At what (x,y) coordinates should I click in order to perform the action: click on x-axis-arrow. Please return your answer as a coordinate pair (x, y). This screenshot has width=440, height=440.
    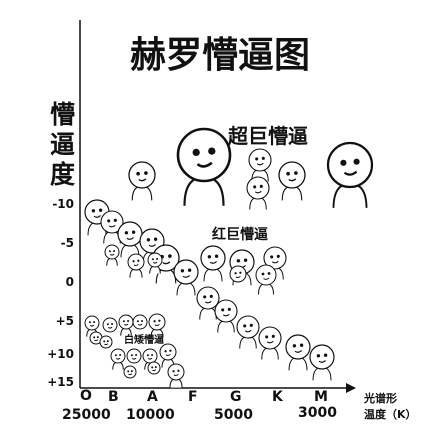
    Looking at the image, I should click on (351, 388).